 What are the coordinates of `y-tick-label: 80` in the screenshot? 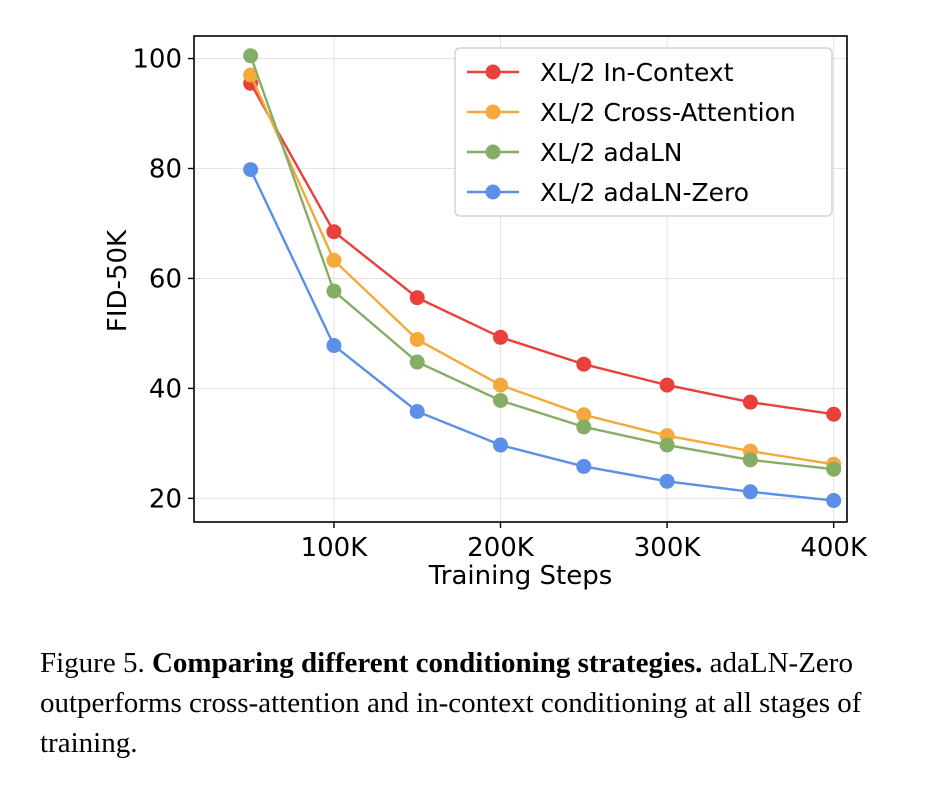 It's located at (165, 169).